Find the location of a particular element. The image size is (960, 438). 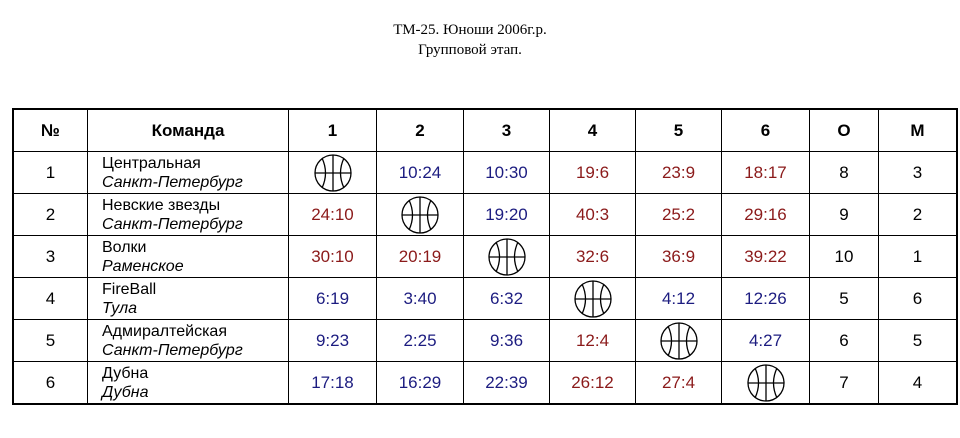

row-number: 3 is located at coordinates (50, 256).